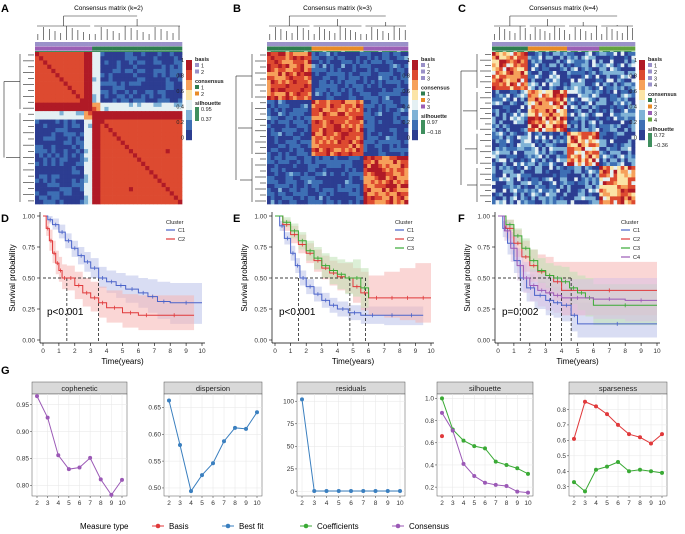 This screenshot has height=534, width=685. Describe the element at coordinates (428, 80) in the screenshot. I see `basis-legend-label: 3` at that location.